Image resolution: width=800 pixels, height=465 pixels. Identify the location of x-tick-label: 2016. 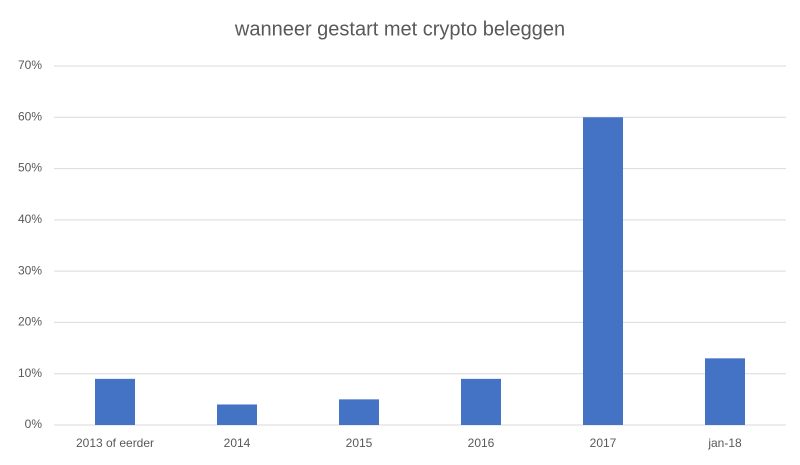
(481, 443).